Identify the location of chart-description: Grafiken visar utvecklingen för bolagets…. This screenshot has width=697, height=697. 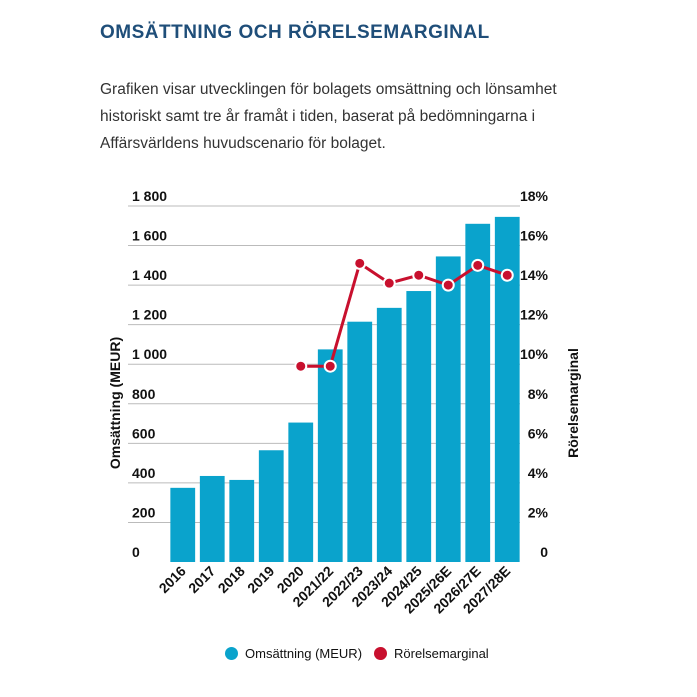
(328, 116).